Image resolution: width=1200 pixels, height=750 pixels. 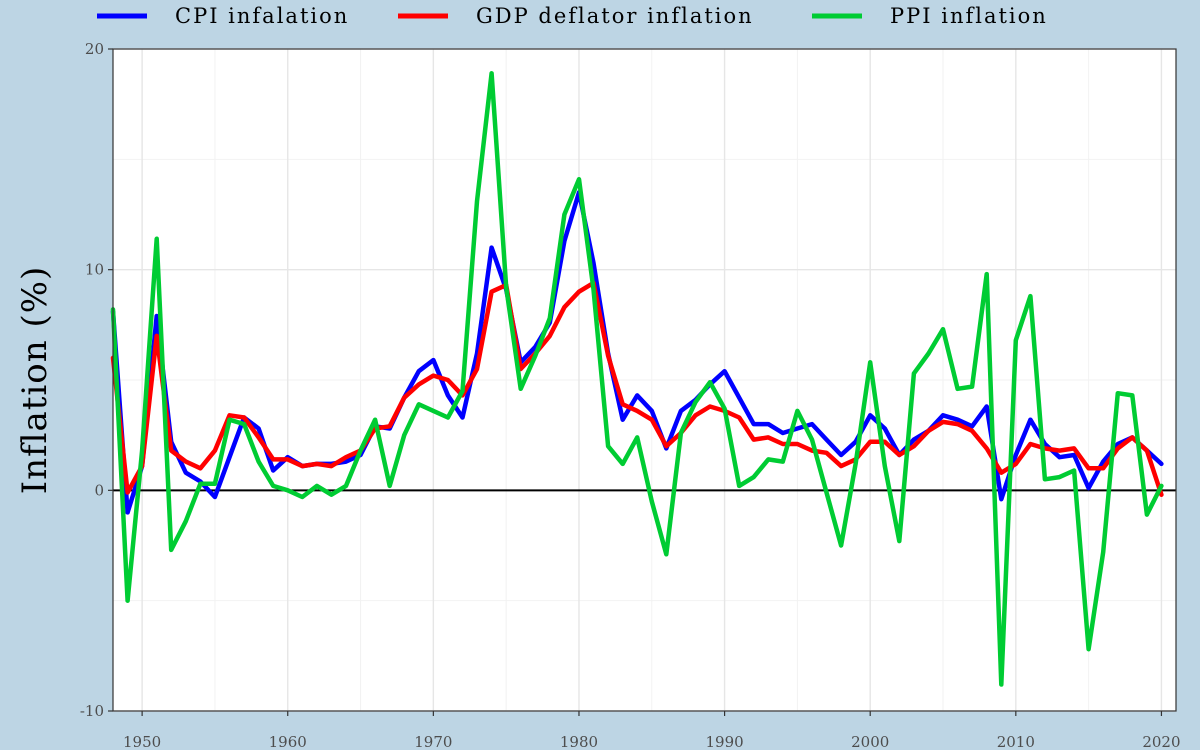 What do you see at coordinates (35, 380) in the screenshot?
I see `y-axis-title: Inflation (%)` at bounding box center [35, 380].